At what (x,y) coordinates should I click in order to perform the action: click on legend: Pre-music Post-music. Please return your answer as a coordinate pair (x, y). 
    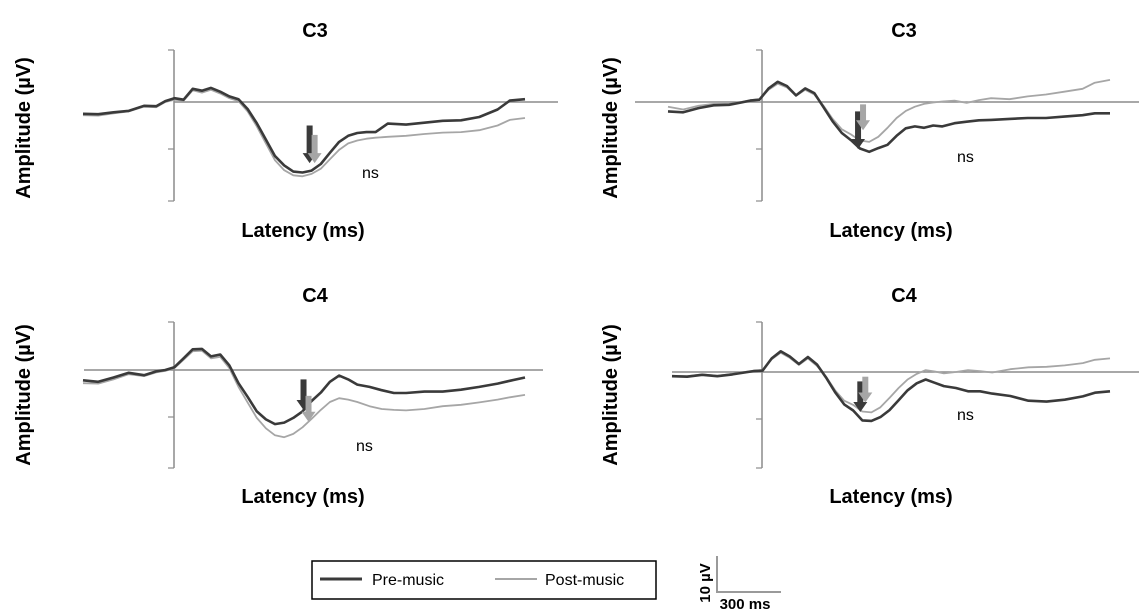
    Looking at the image, I should click on (484, 580).